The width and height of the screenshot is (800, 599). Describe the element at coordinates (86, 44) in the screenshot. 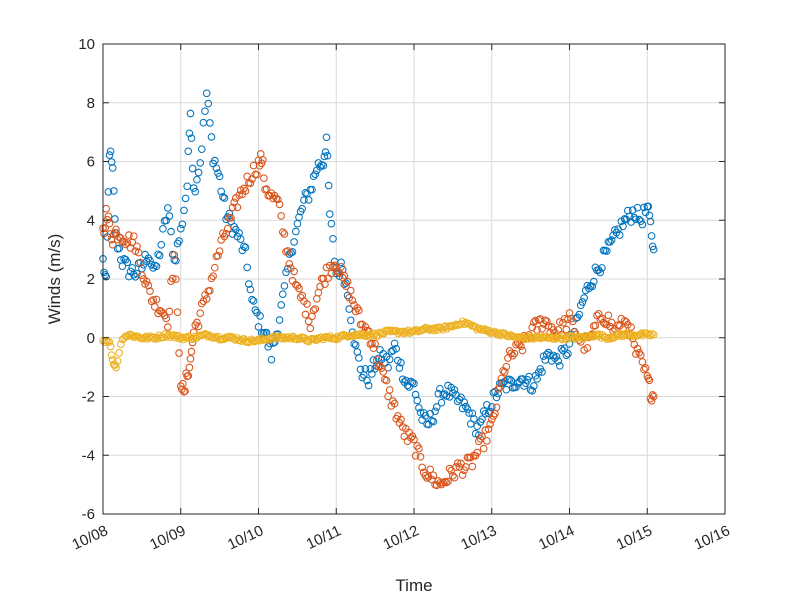

I see `y-tick-label: 10` at that location.